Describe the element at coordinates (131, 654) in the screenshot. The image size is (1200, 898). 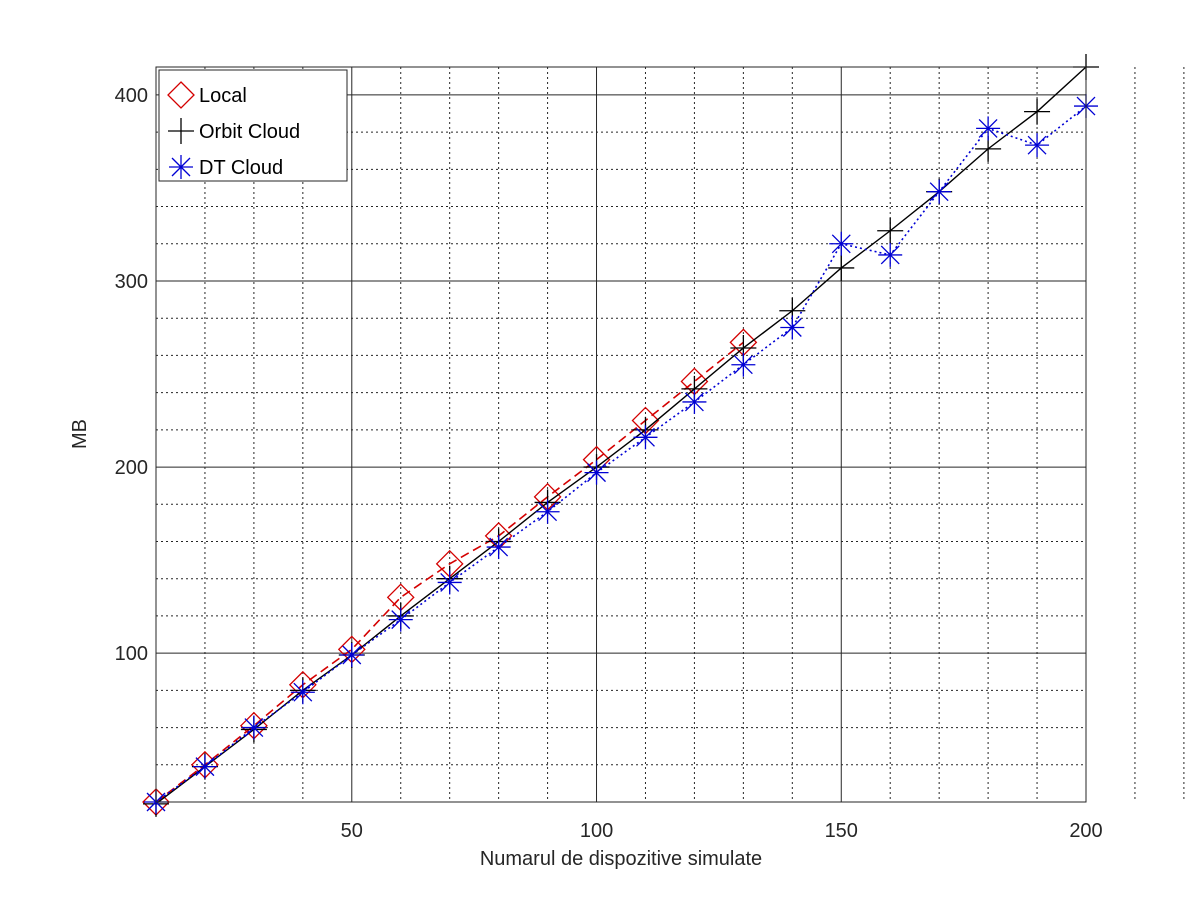
I see `y-tick-label: 100` at that location.